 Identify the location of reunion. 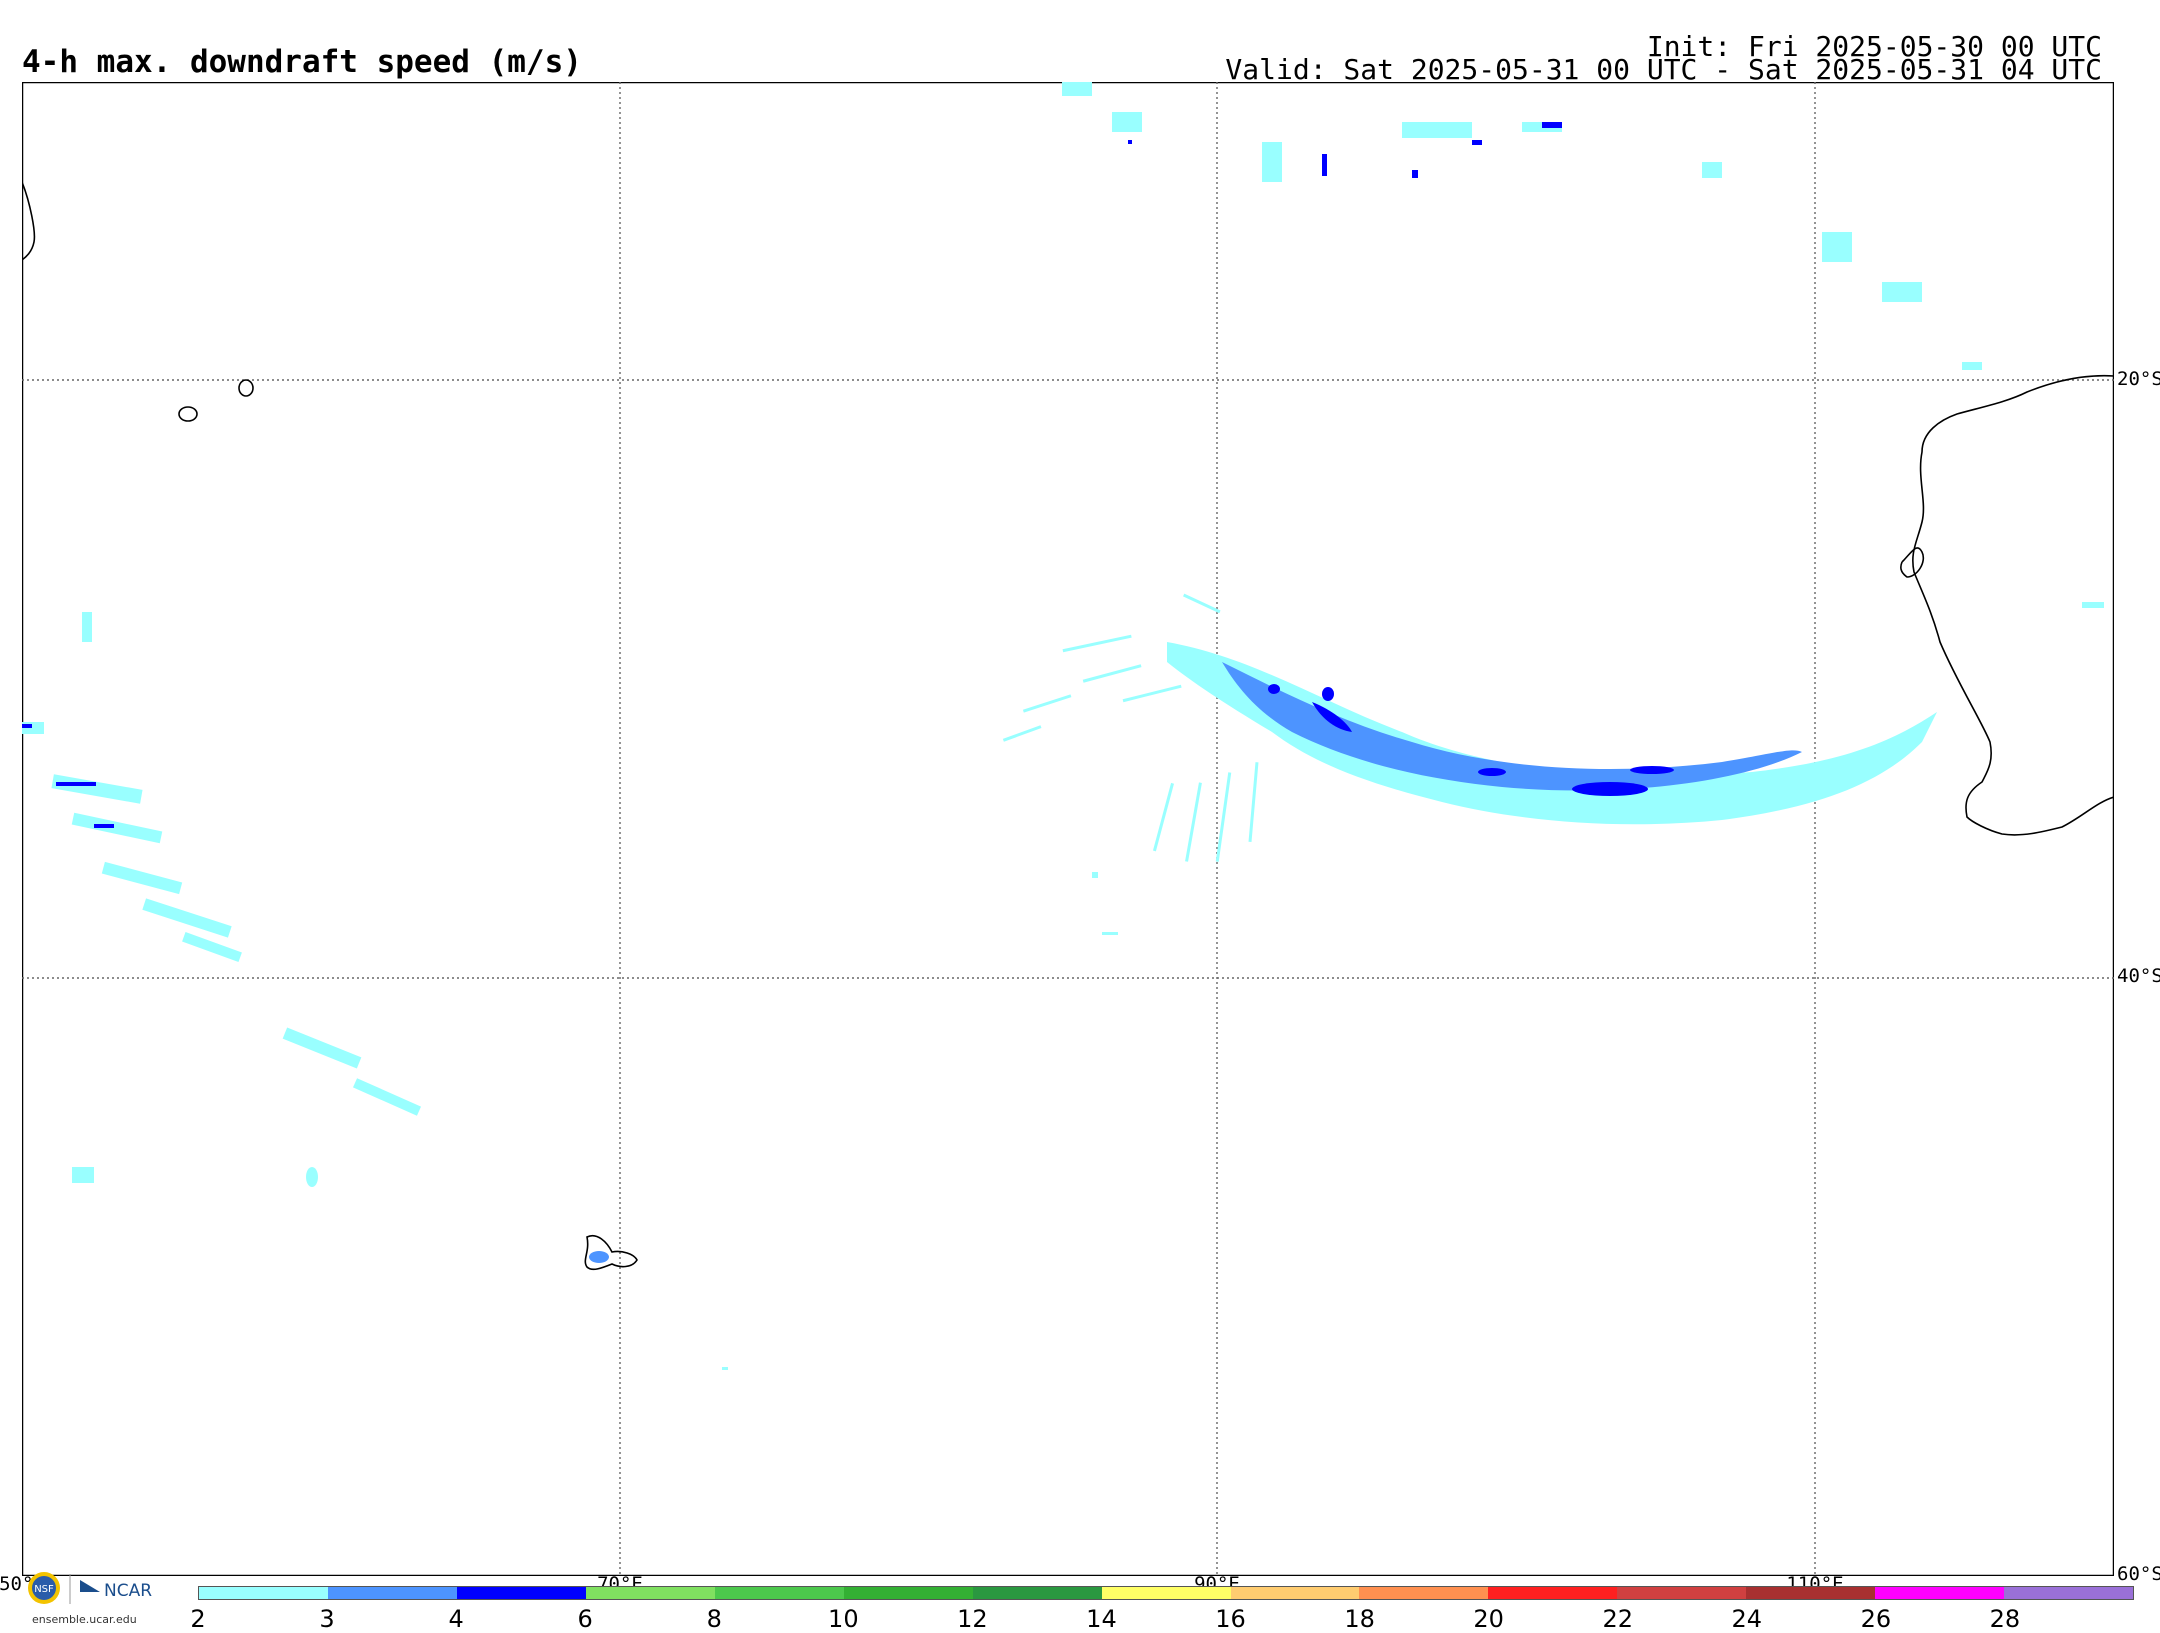
(188, 414).